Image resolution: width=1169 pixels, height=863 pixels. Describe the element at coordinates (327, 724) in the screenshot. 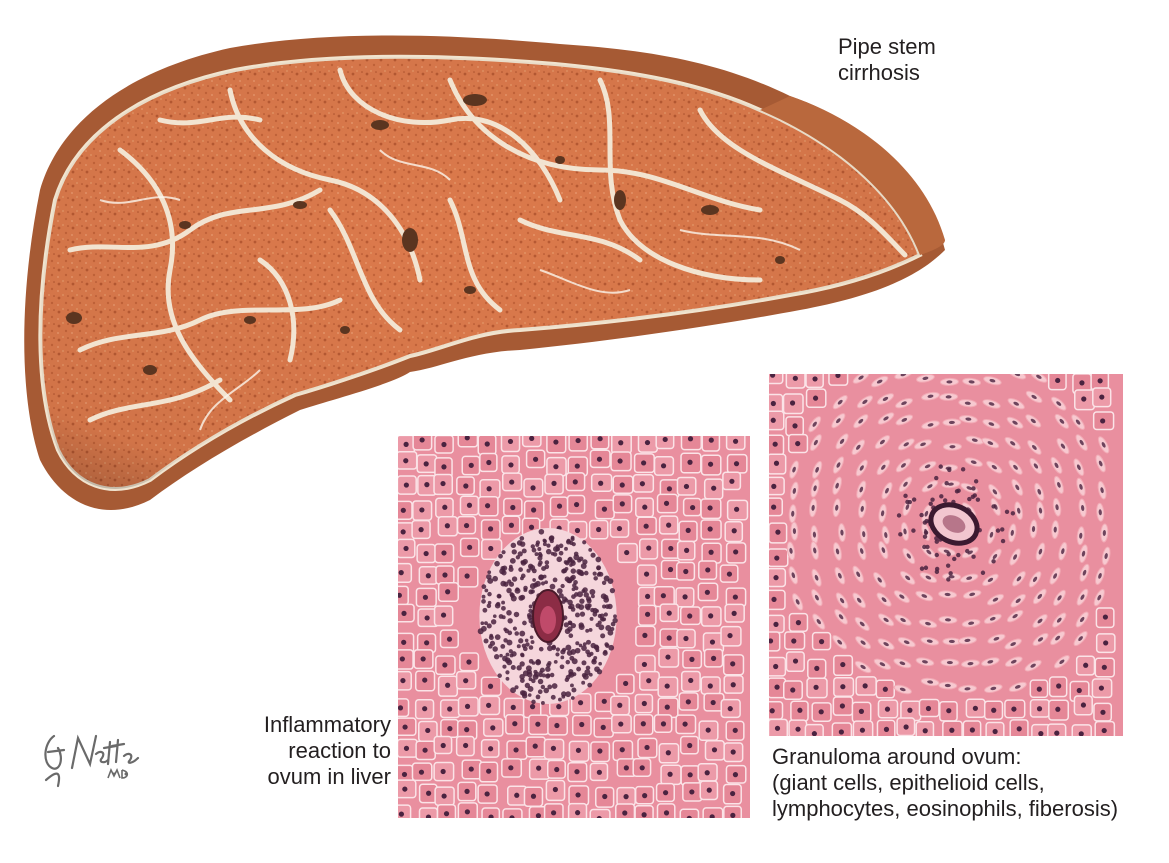

I see `inflammatory-label-line-1: Inflammatory` at that location.